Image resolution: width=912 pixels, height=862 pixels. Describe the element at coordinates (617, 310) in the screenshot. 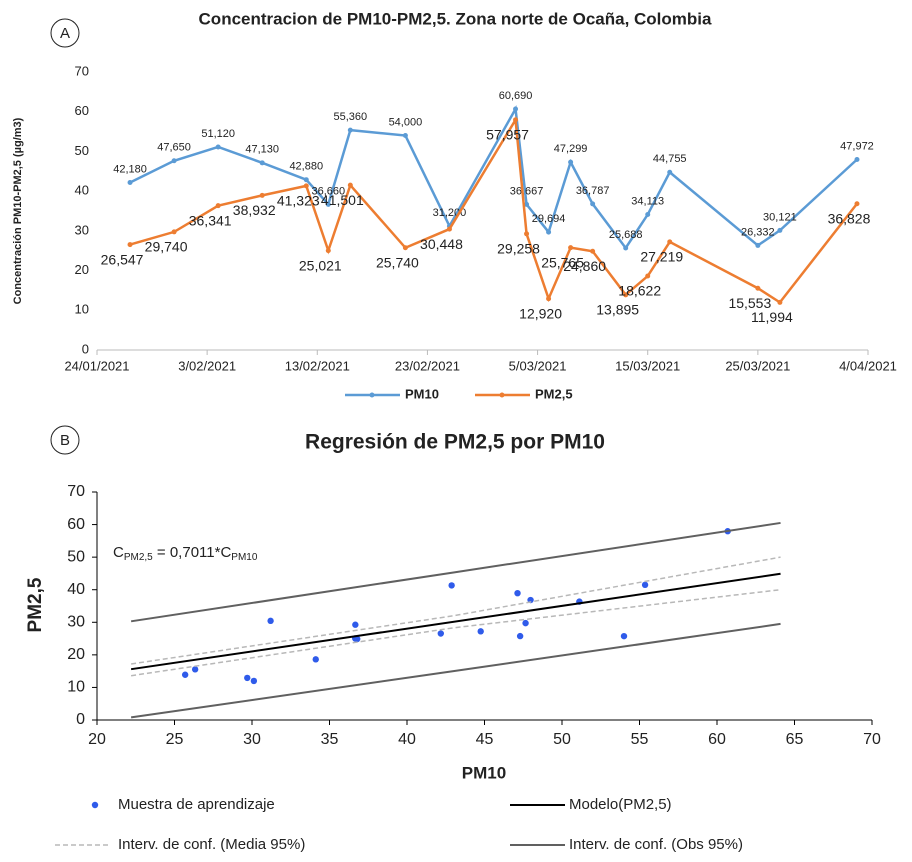

I see `data-label: 13,895` at that location.